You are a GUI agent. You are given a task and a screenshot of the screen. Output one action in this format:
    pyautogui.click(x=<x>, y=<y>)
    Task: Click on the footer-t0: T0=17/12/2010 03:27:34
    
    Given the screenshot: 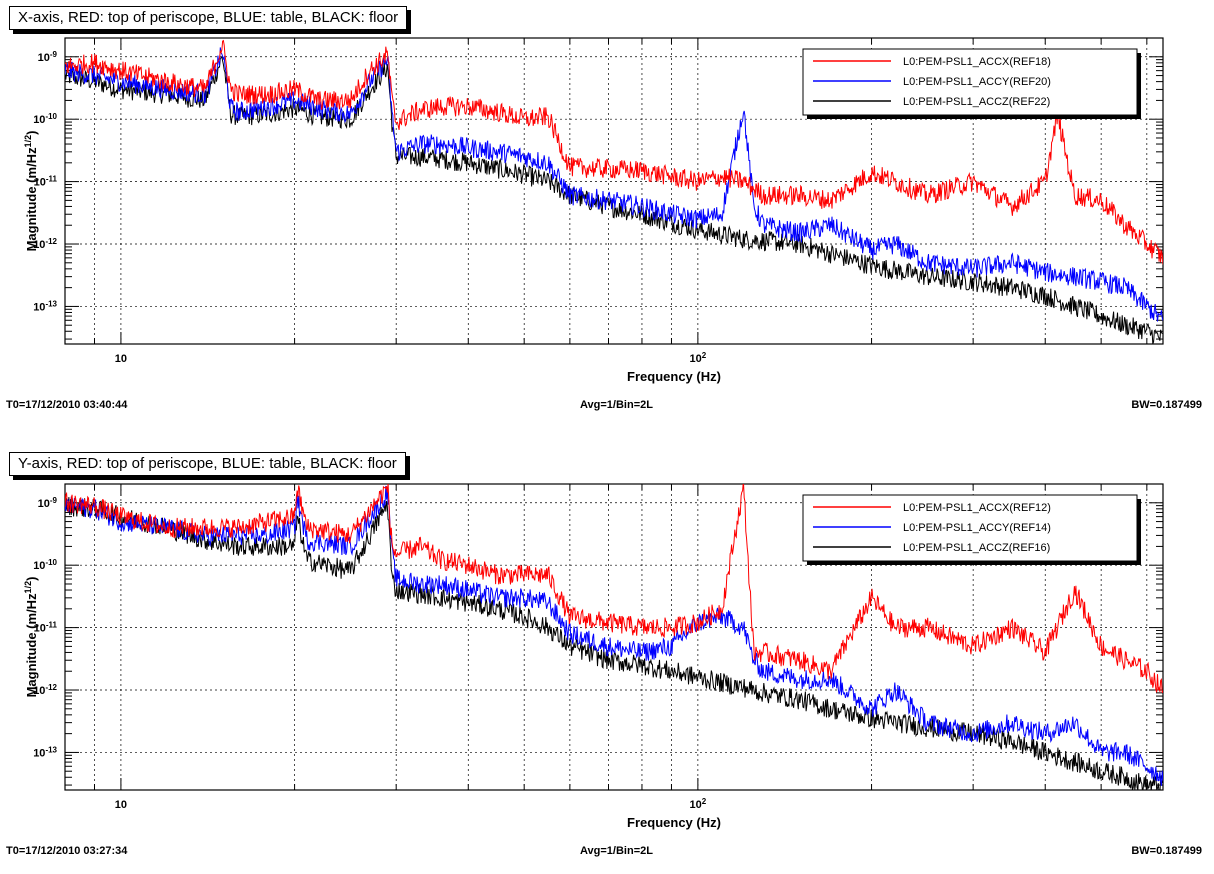 What is the action you would take?
    pyautogui.click(x=67, y=851)
    